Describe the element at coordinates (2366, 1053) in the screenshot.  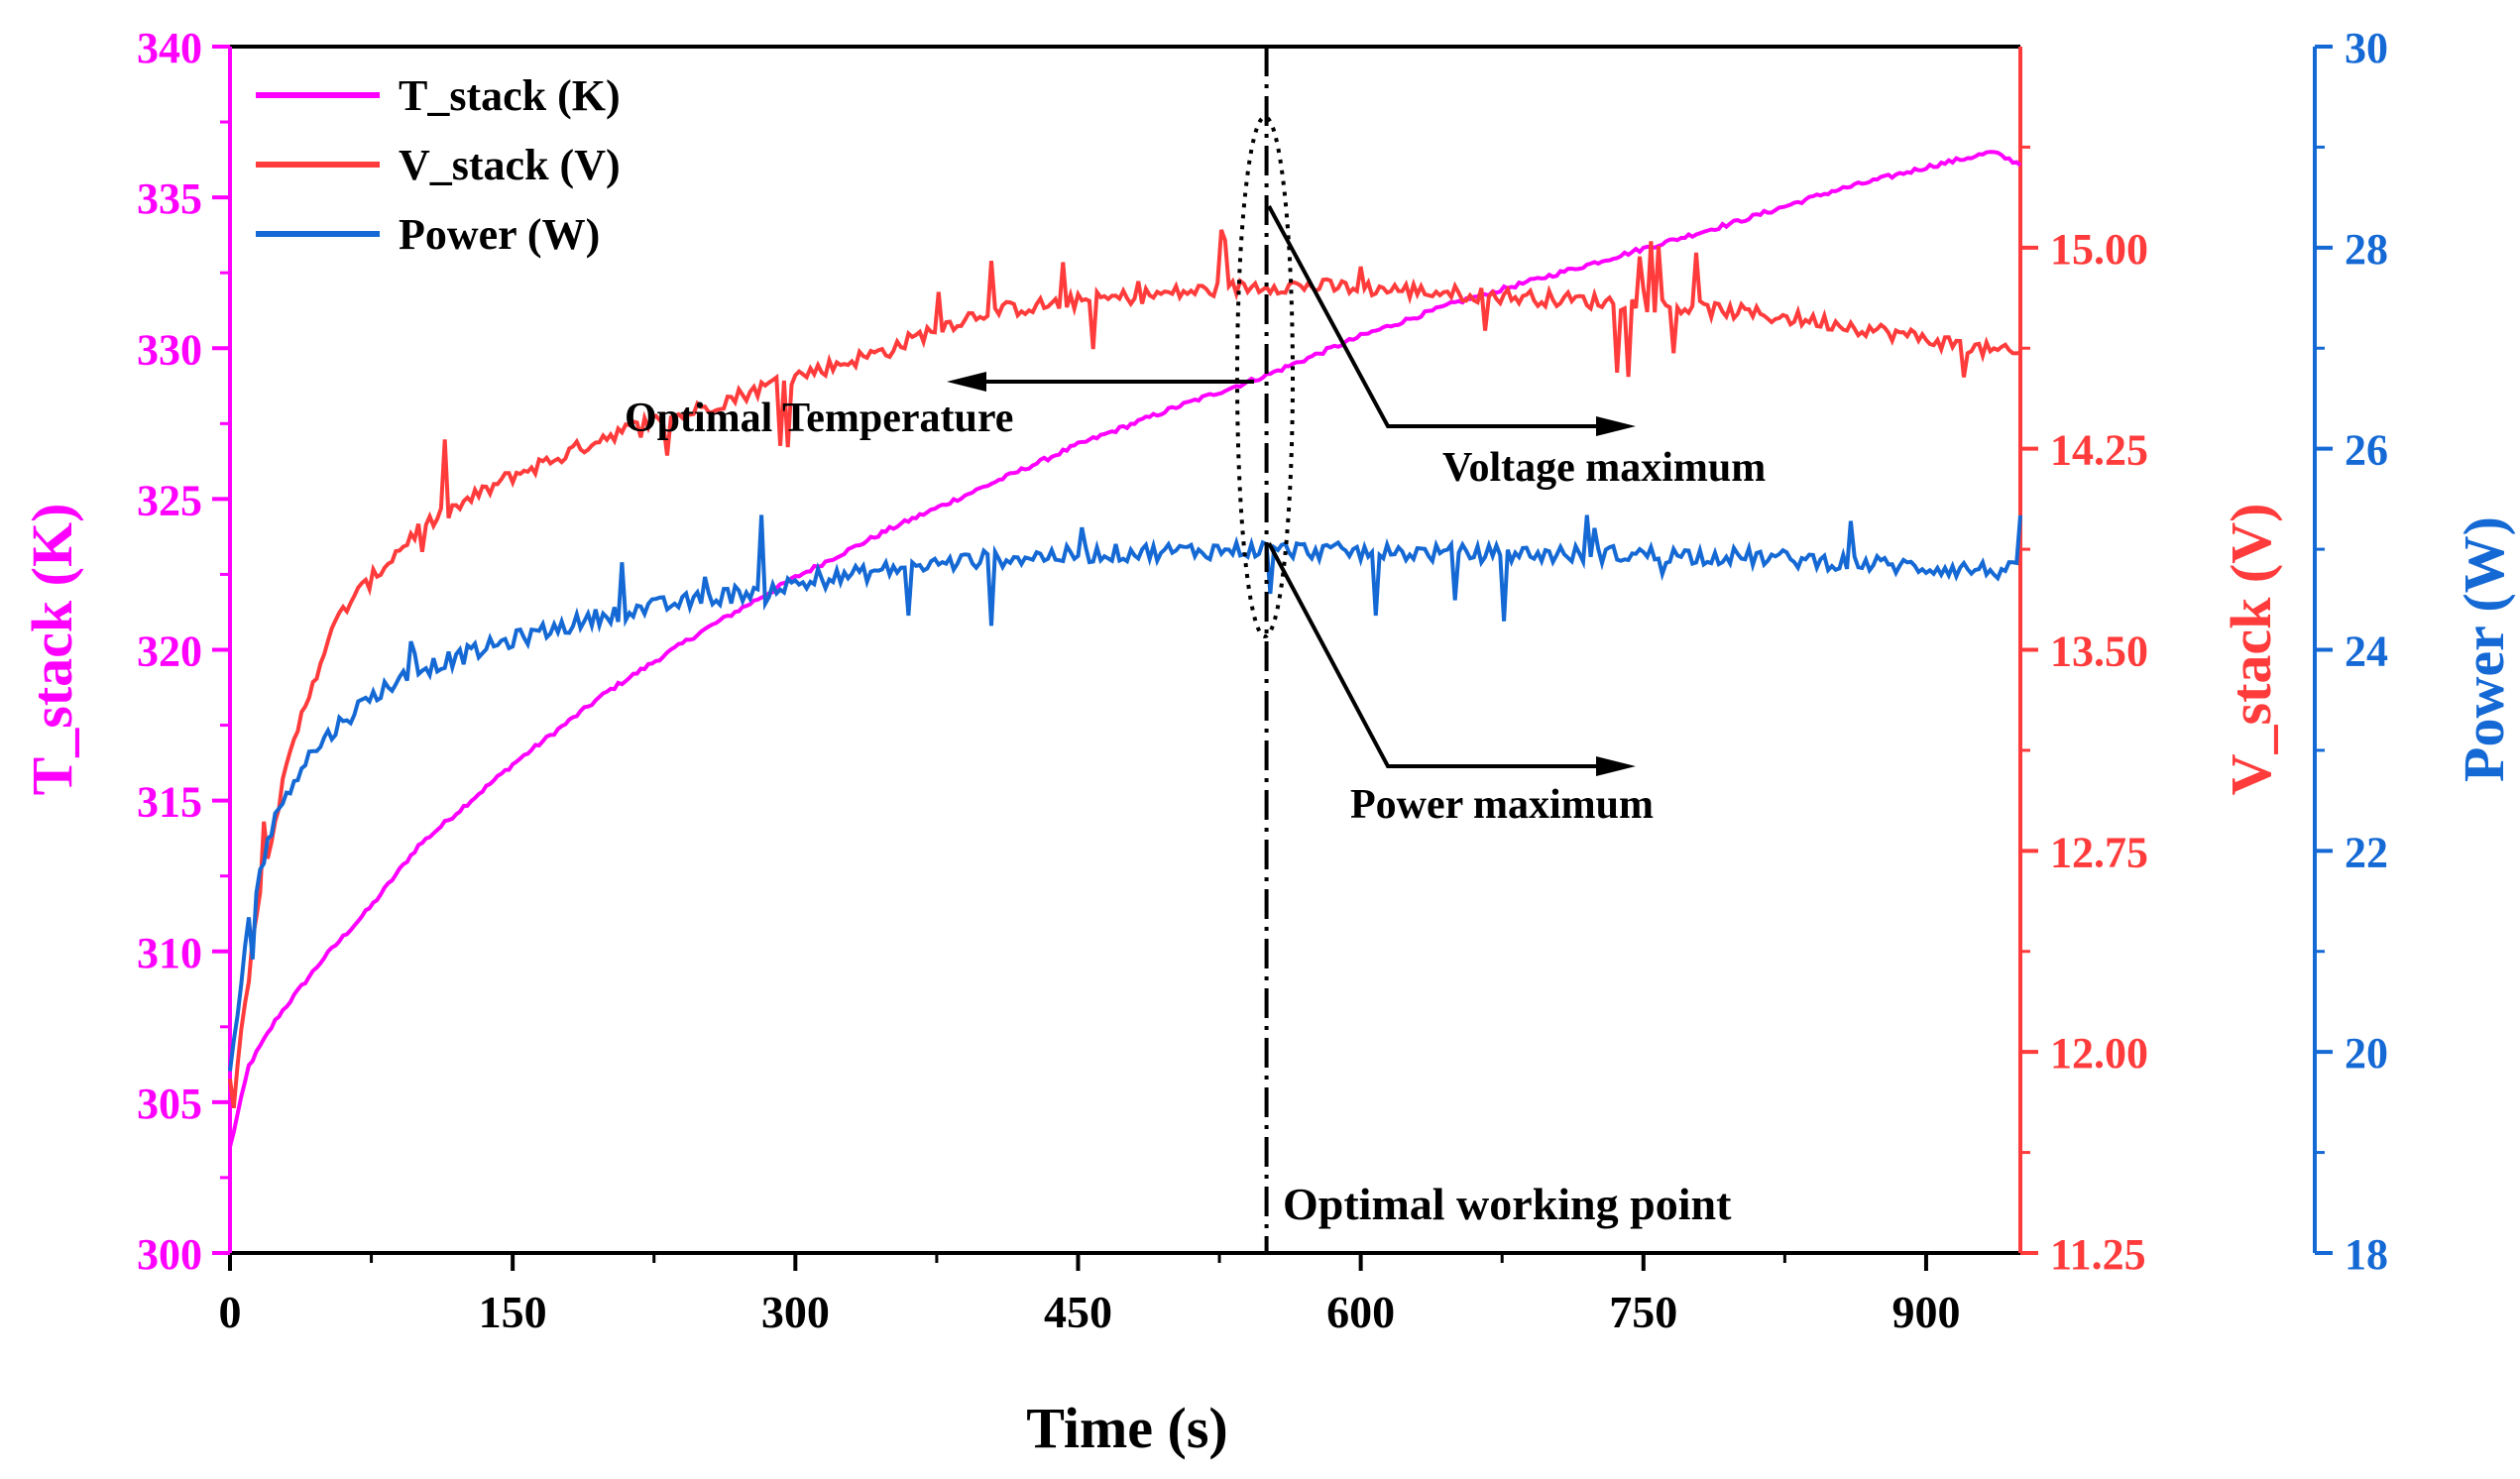
I see `y-tick-label: 20` at that location.